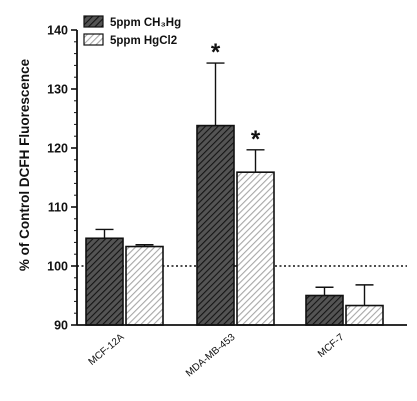 This screenshot has width=417, height=401. I want to click on x-tick-label: MDA-MB-453, so click(211, 356).